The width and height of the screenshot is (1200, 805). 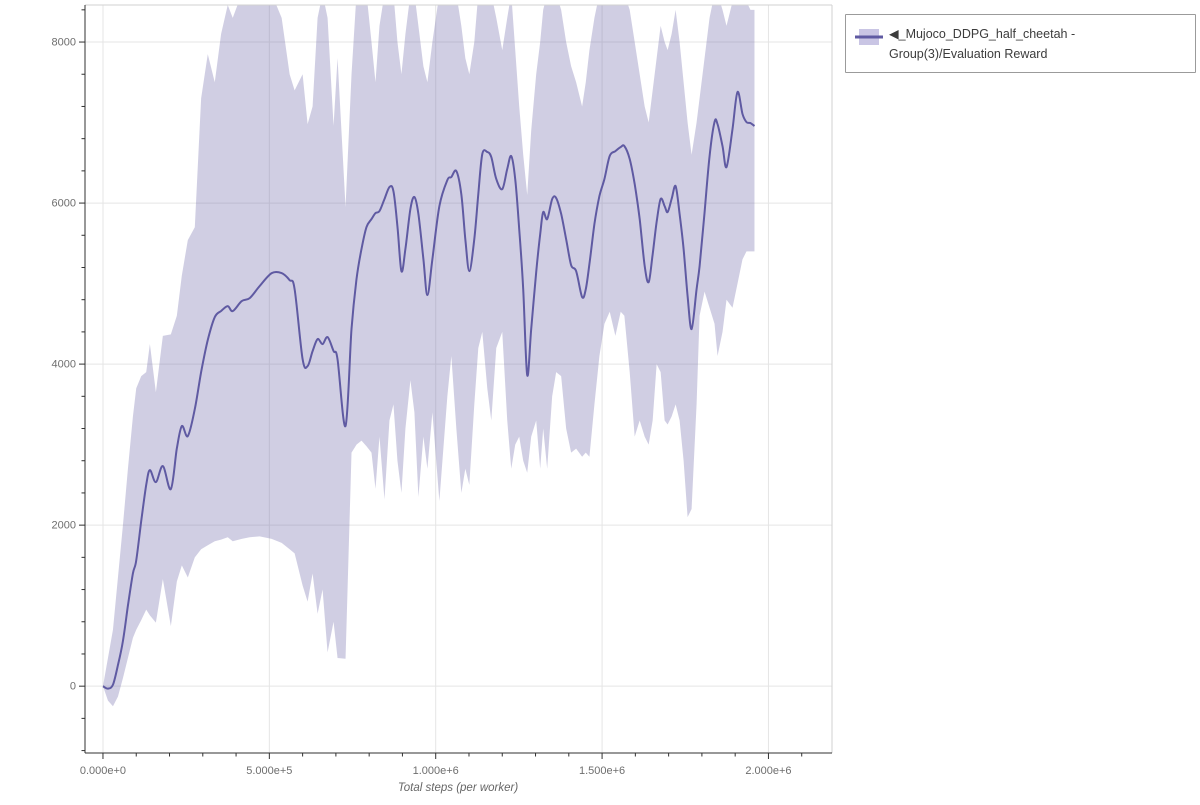 I want to click on y-tick-label: 8000, so click(x=64, y=43).